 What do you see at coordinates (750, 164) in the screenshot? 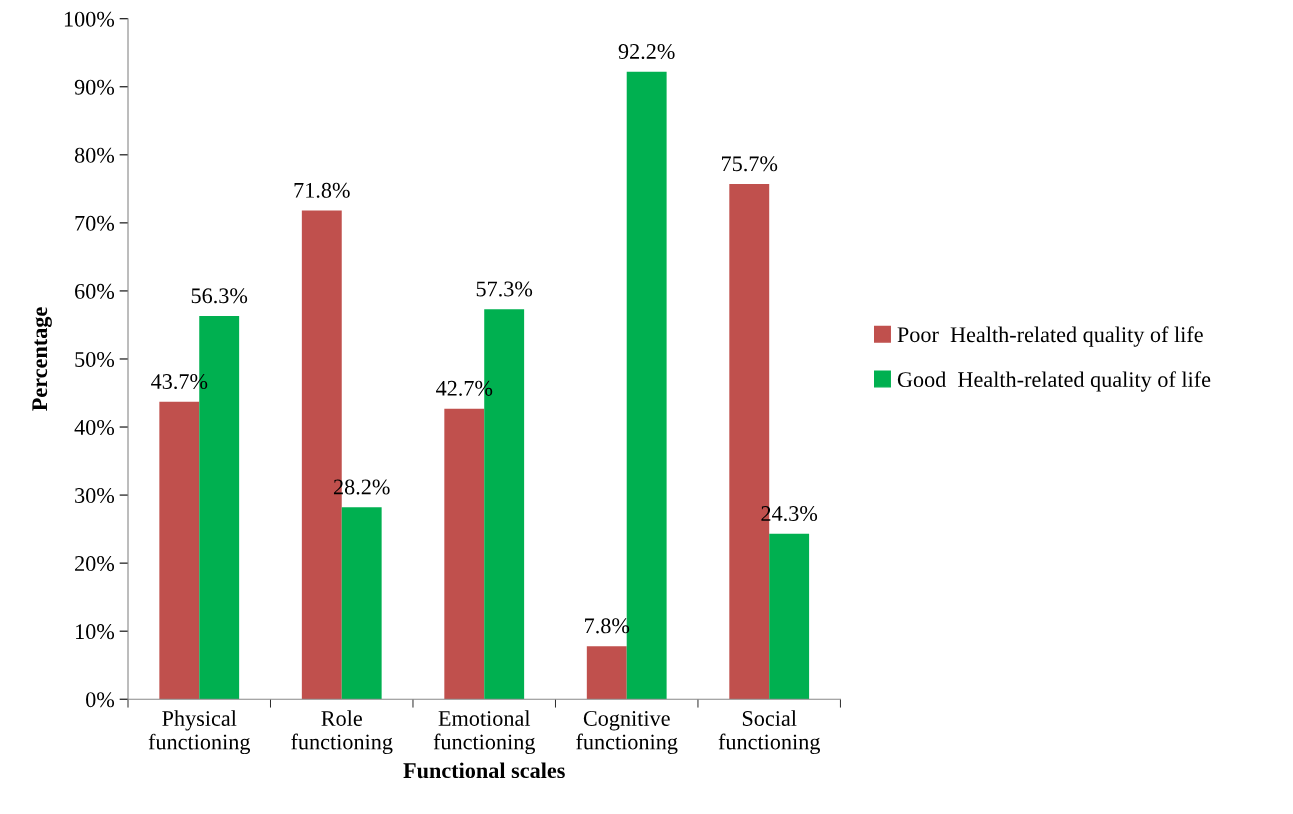
I see `data-label: 75.7%` at bounding box center [750, 164].